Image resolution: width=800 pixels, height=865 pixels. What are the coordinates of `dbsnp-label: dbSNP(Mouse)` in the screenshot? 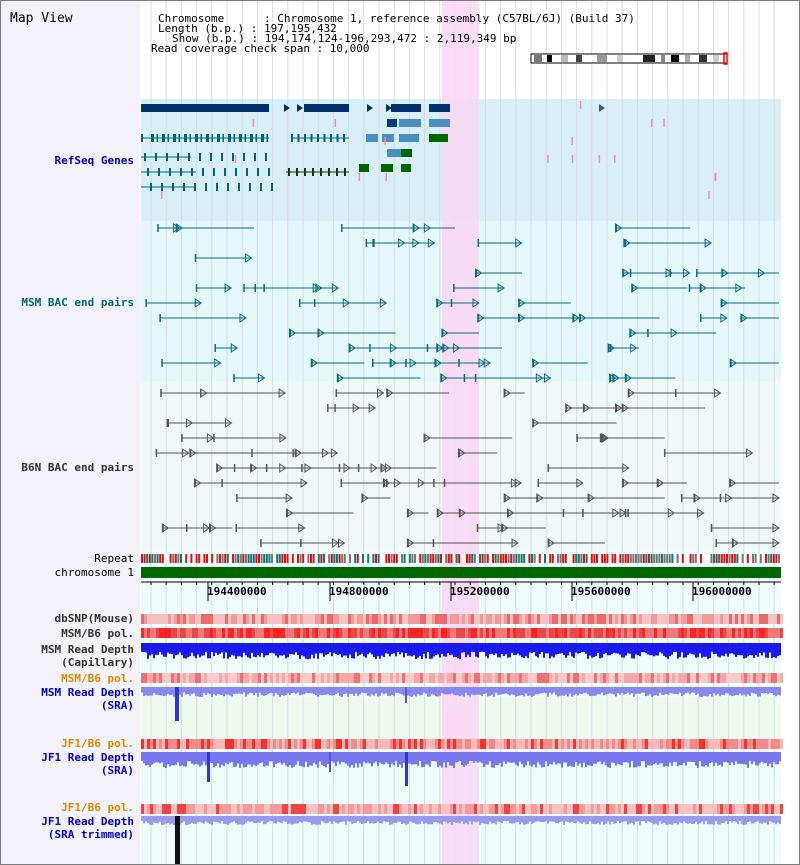 It's located at (94, 618).